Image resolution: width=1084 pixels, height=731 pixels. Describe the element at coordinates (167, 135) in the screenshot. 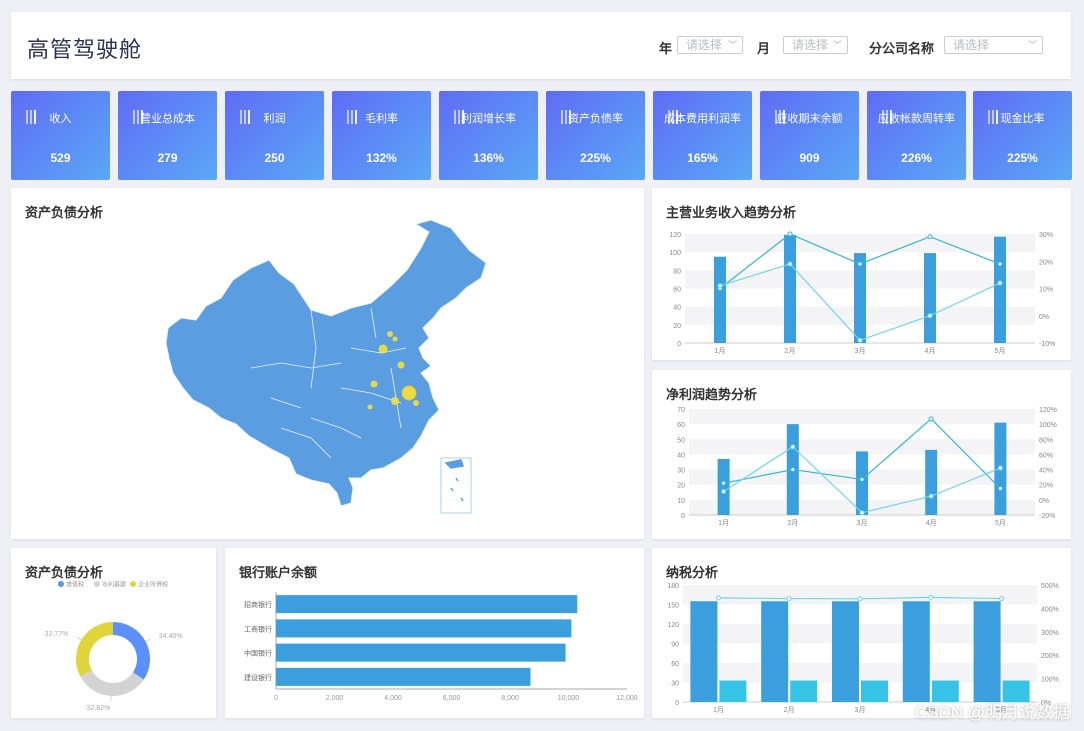

I see `kpi-card: 营业总成本 279` at that location.